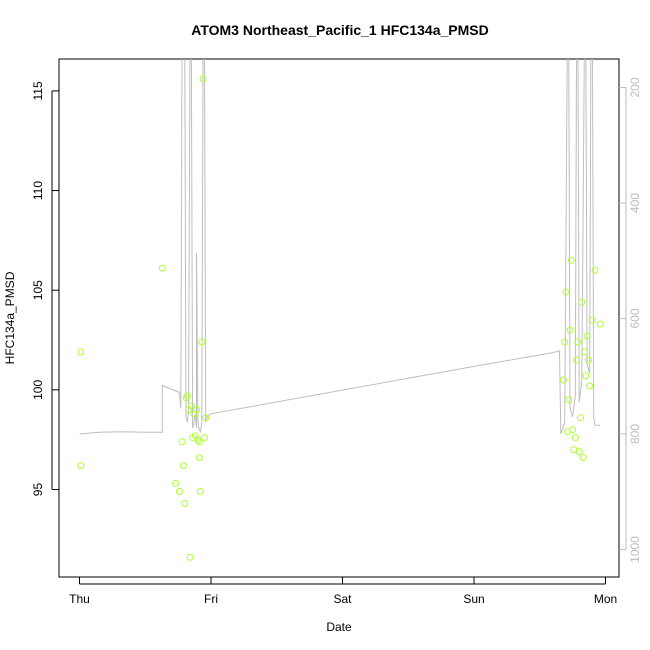 The height and width of the screenshot is (650, 650). I want to click on y-tick-label: 105, so click(38, 290).